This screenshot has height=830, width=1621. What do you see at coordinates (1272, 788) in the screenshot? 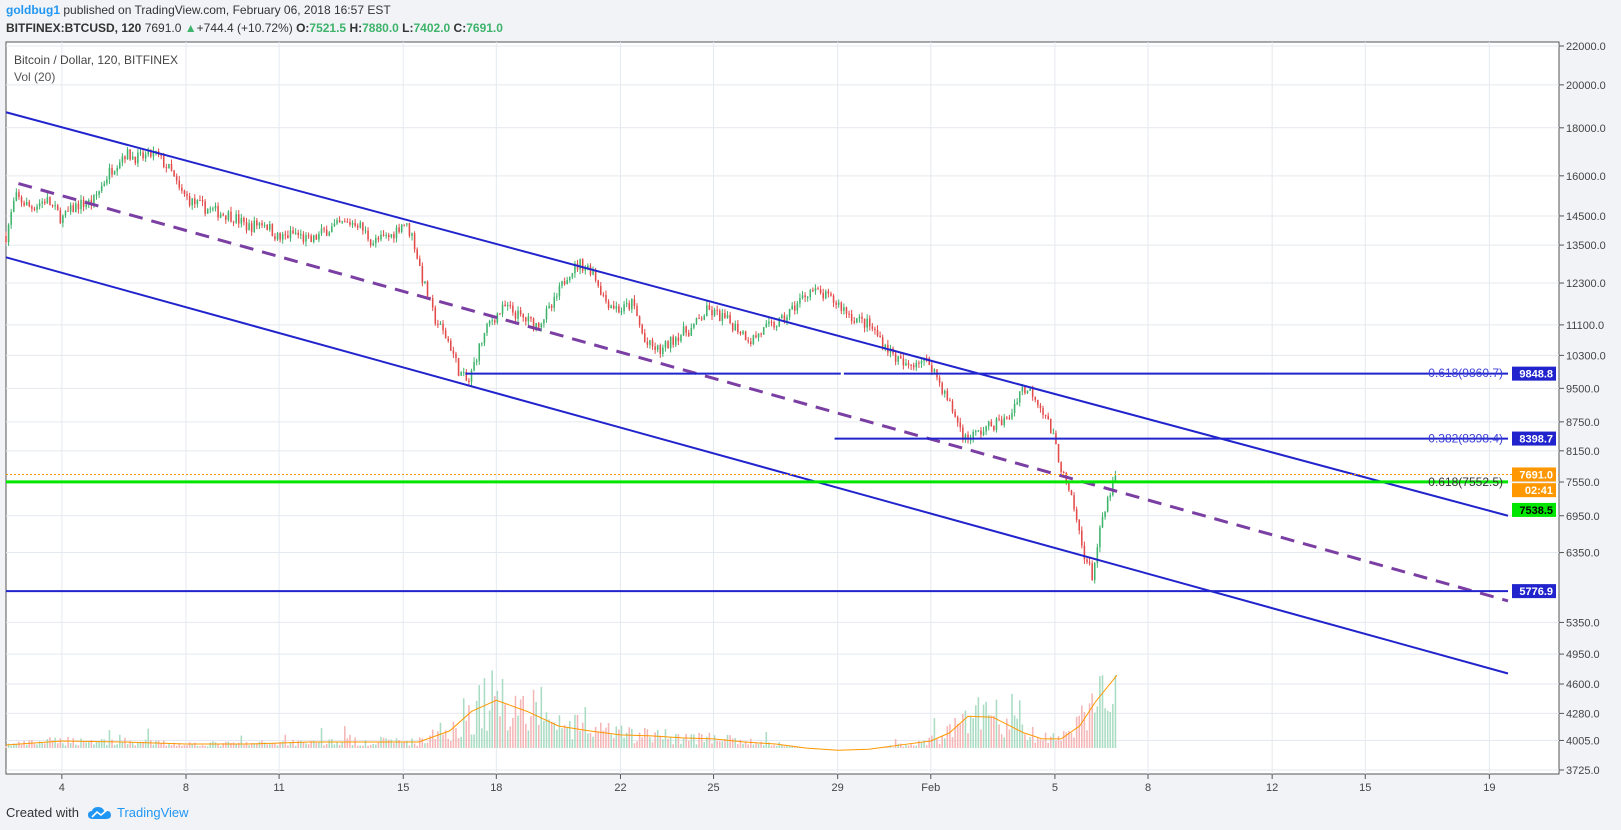
I see `time-tick-label: 12` at bounding box center [1272, 788].